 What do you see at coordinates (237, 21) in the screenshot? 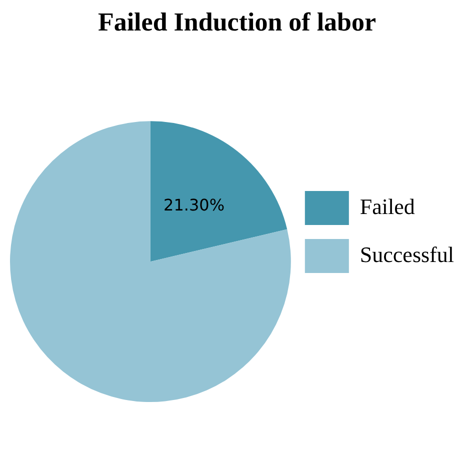
I see `chart-title: Failed Induction of labor` at bounding box center [237, 21].